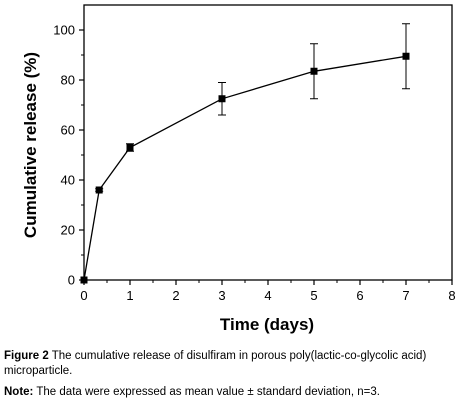 The image size is (474, 406). What do you see at coordinates (64, 30) in the screenshot?
I see `y-tick-label: 100` at bounding box center [64, 30].